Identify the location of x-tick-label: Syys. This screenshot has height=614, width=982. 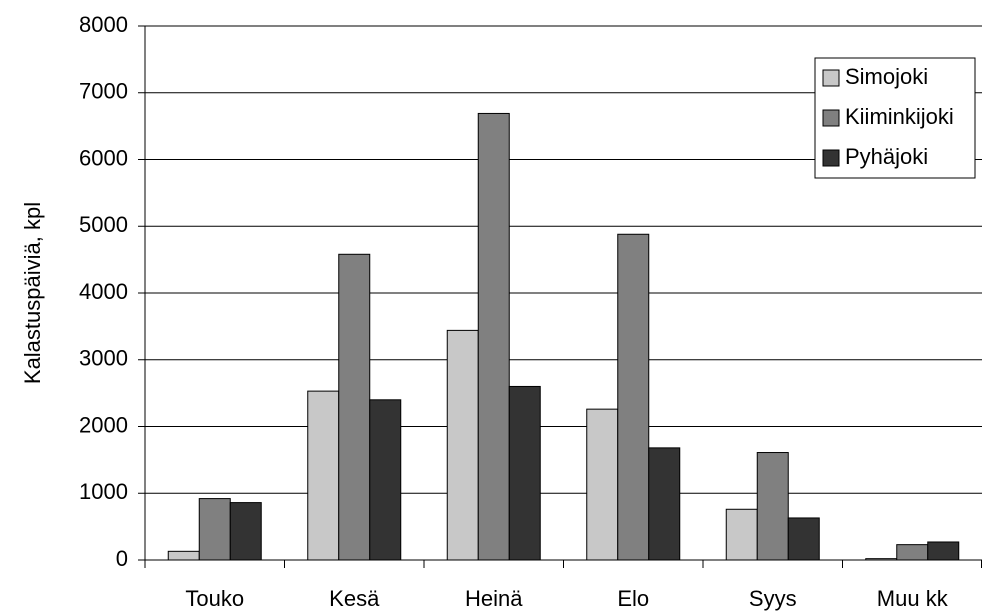
(773, 598).